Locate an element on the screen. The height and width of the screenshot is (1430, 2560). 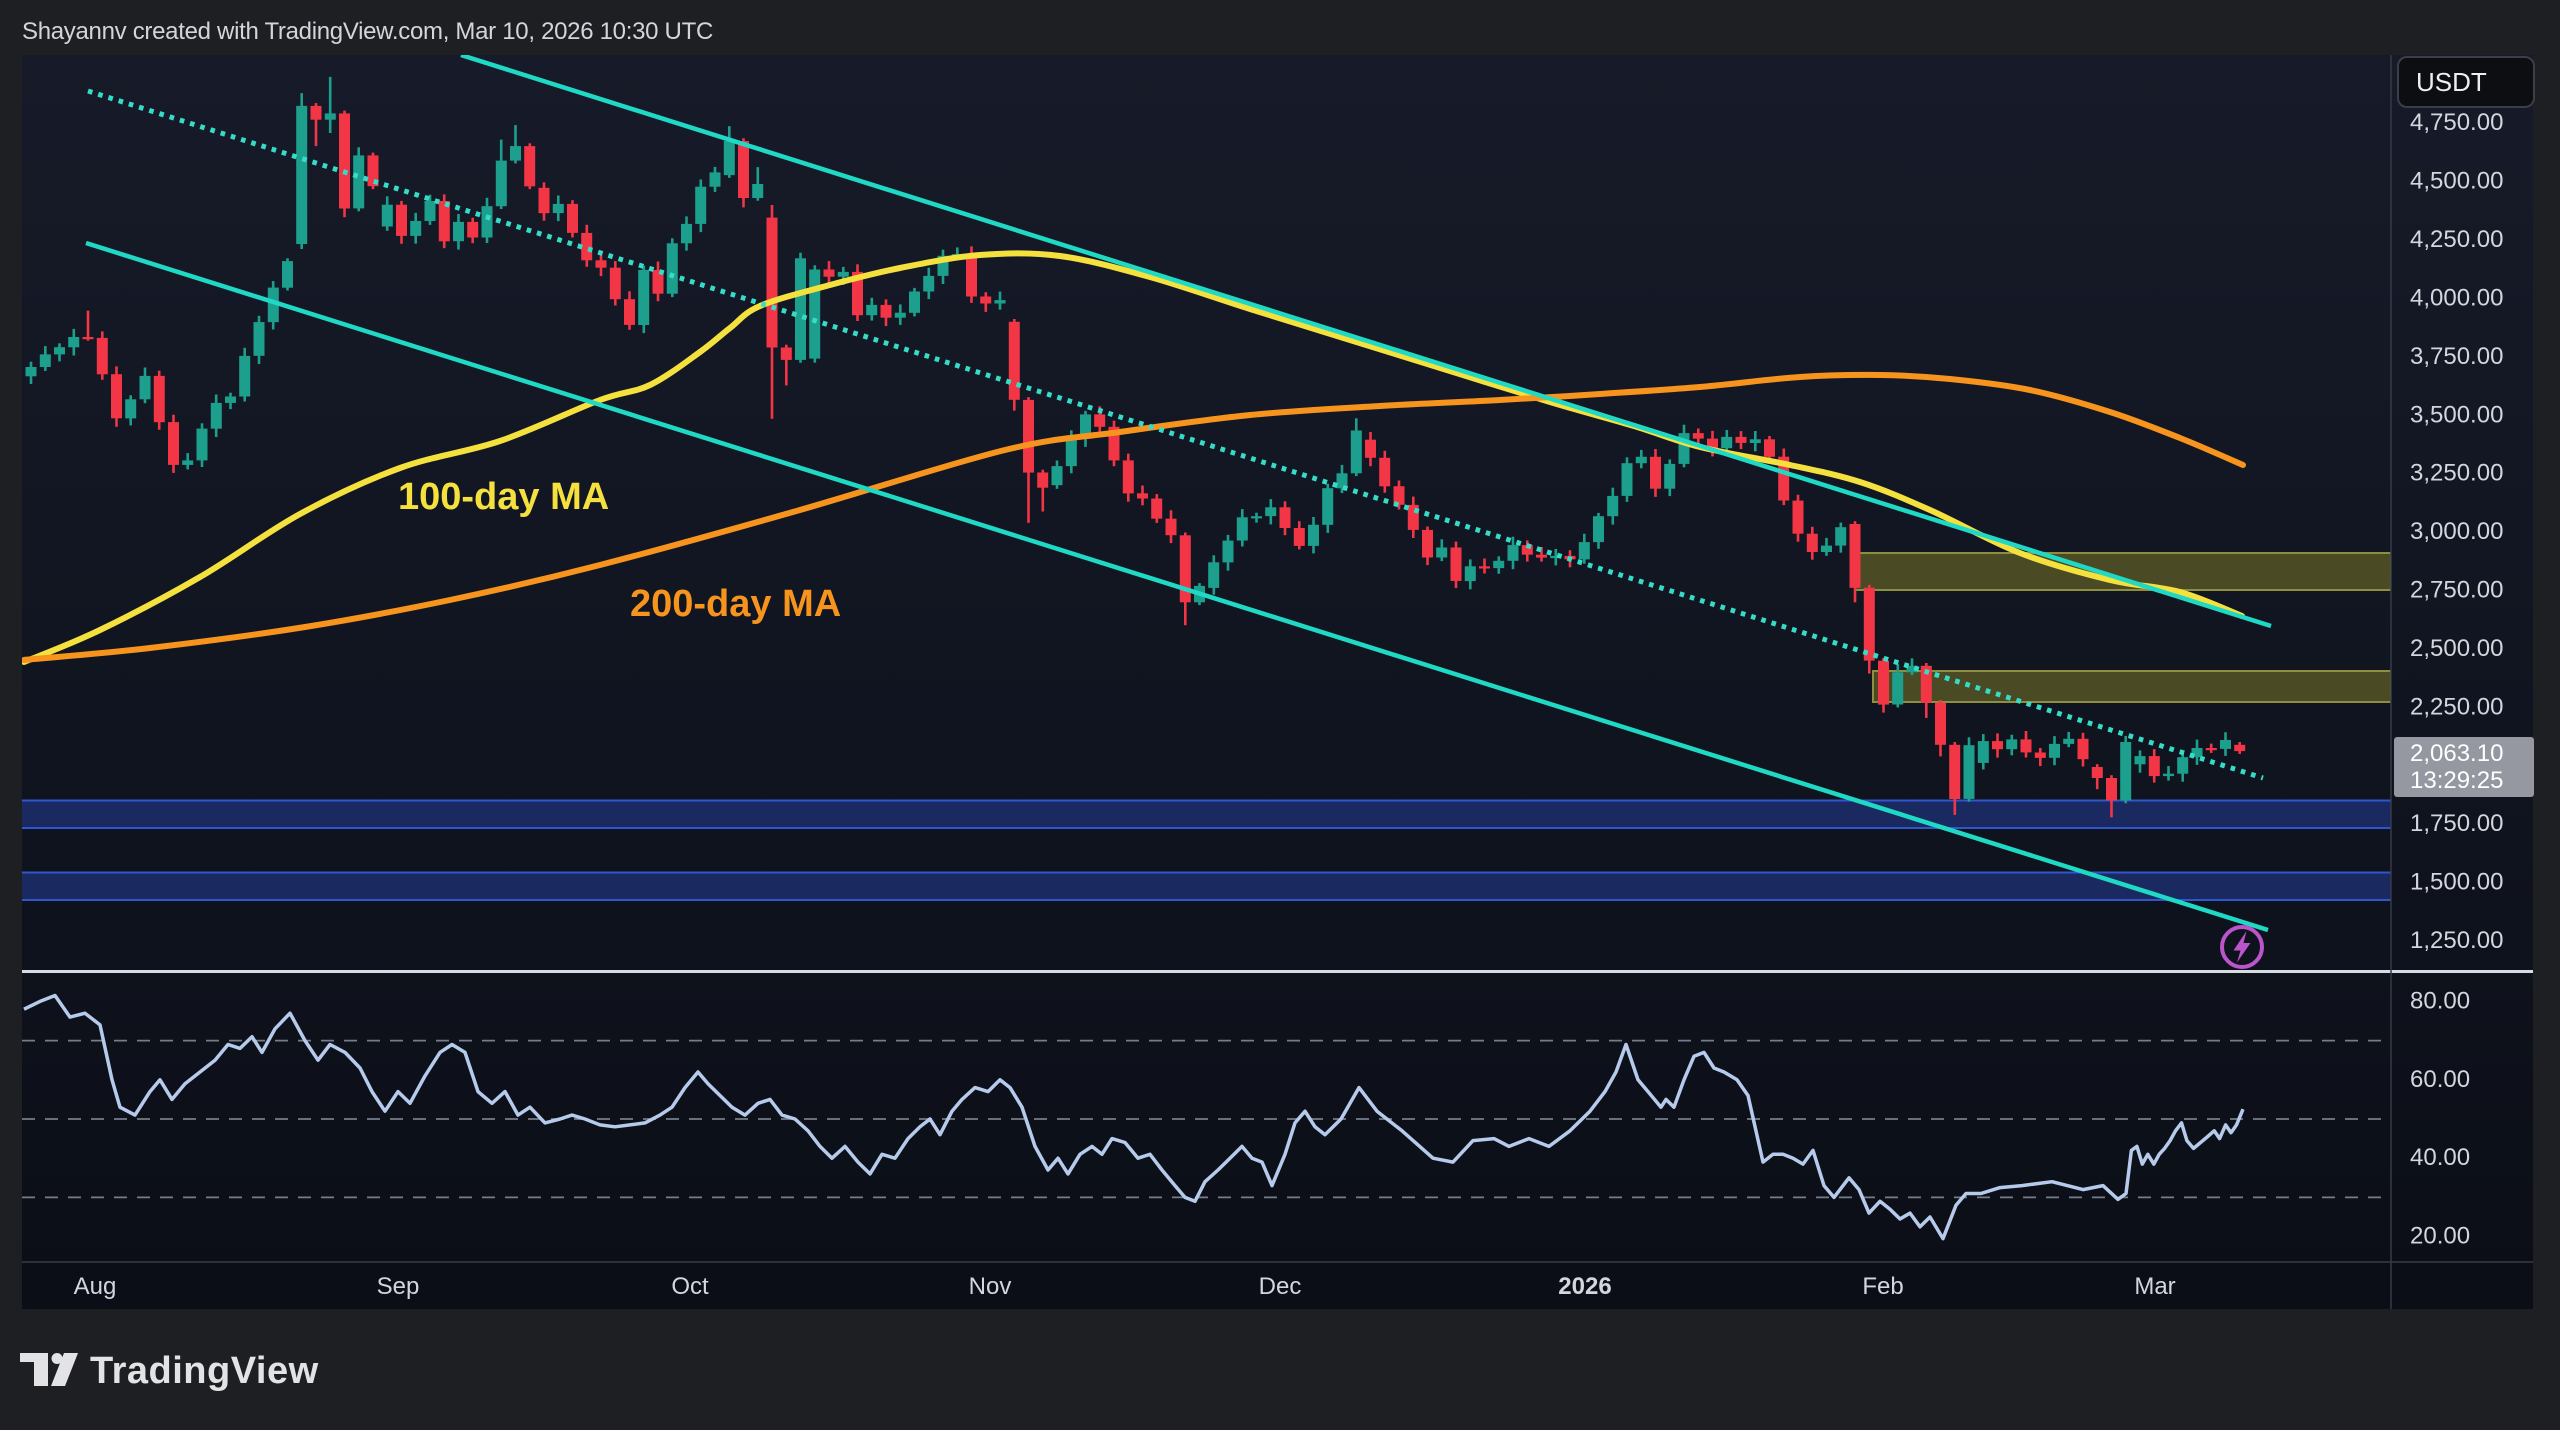
svg-text: Oct is located at coordinates (690, 1286).